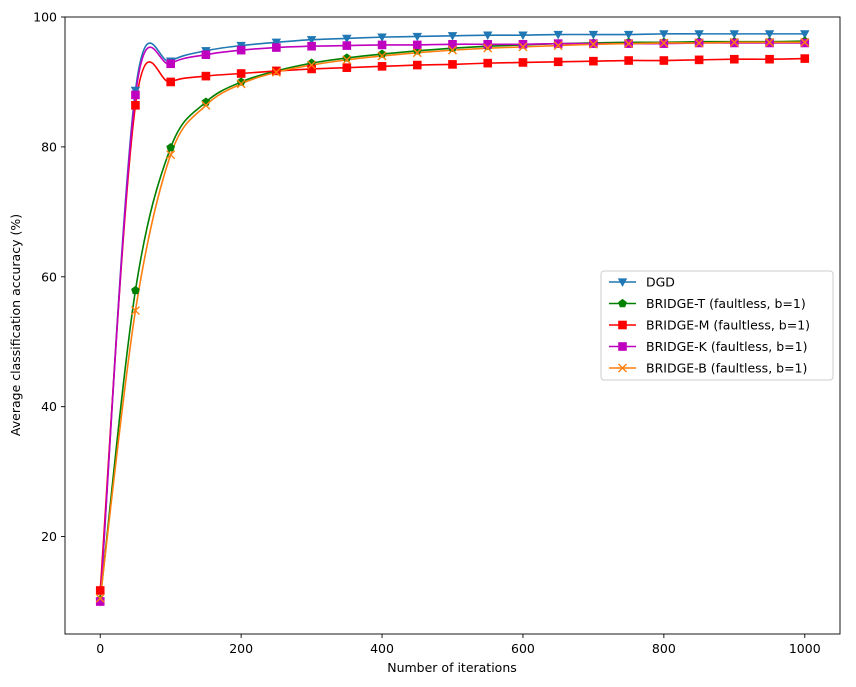  I want to click on legend-label: BRIDGE-T (faultless, b=1), so click(726, 303).